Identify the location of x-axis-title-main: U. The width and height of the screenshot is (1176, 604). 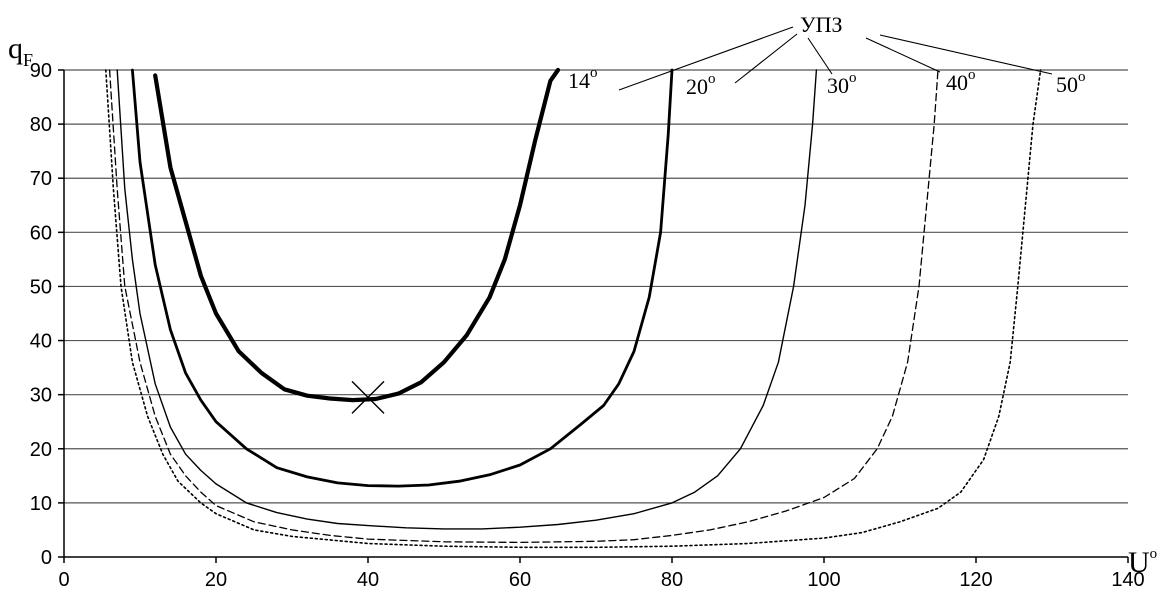
(1139, 562).